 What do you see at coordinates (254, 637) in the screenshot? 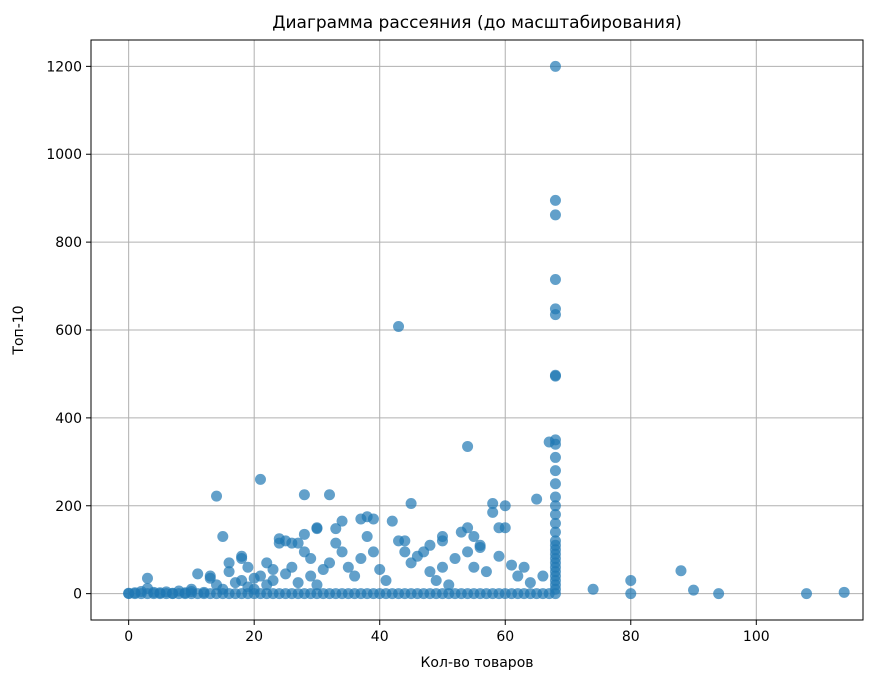
I see `x-tick-label: 20` at bounding box center [254, 637].